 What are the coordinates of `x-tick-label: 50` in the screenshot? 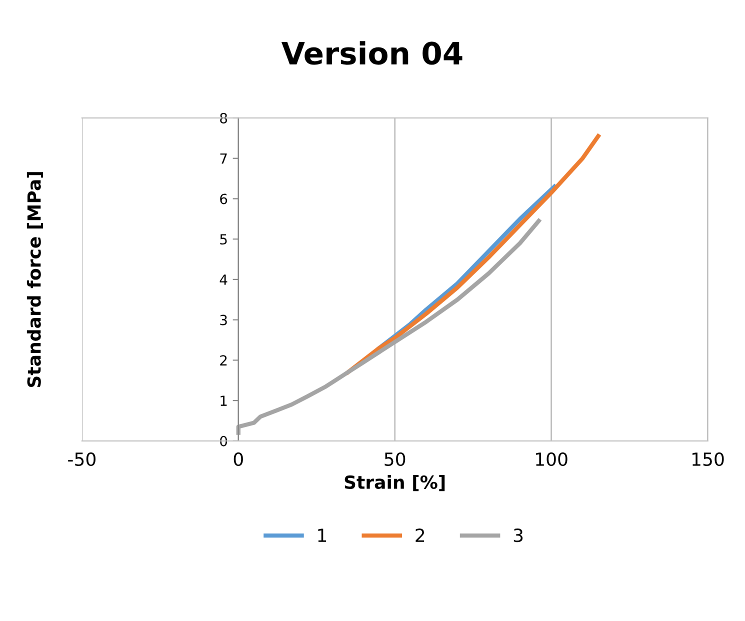 It's located at (395, 459).